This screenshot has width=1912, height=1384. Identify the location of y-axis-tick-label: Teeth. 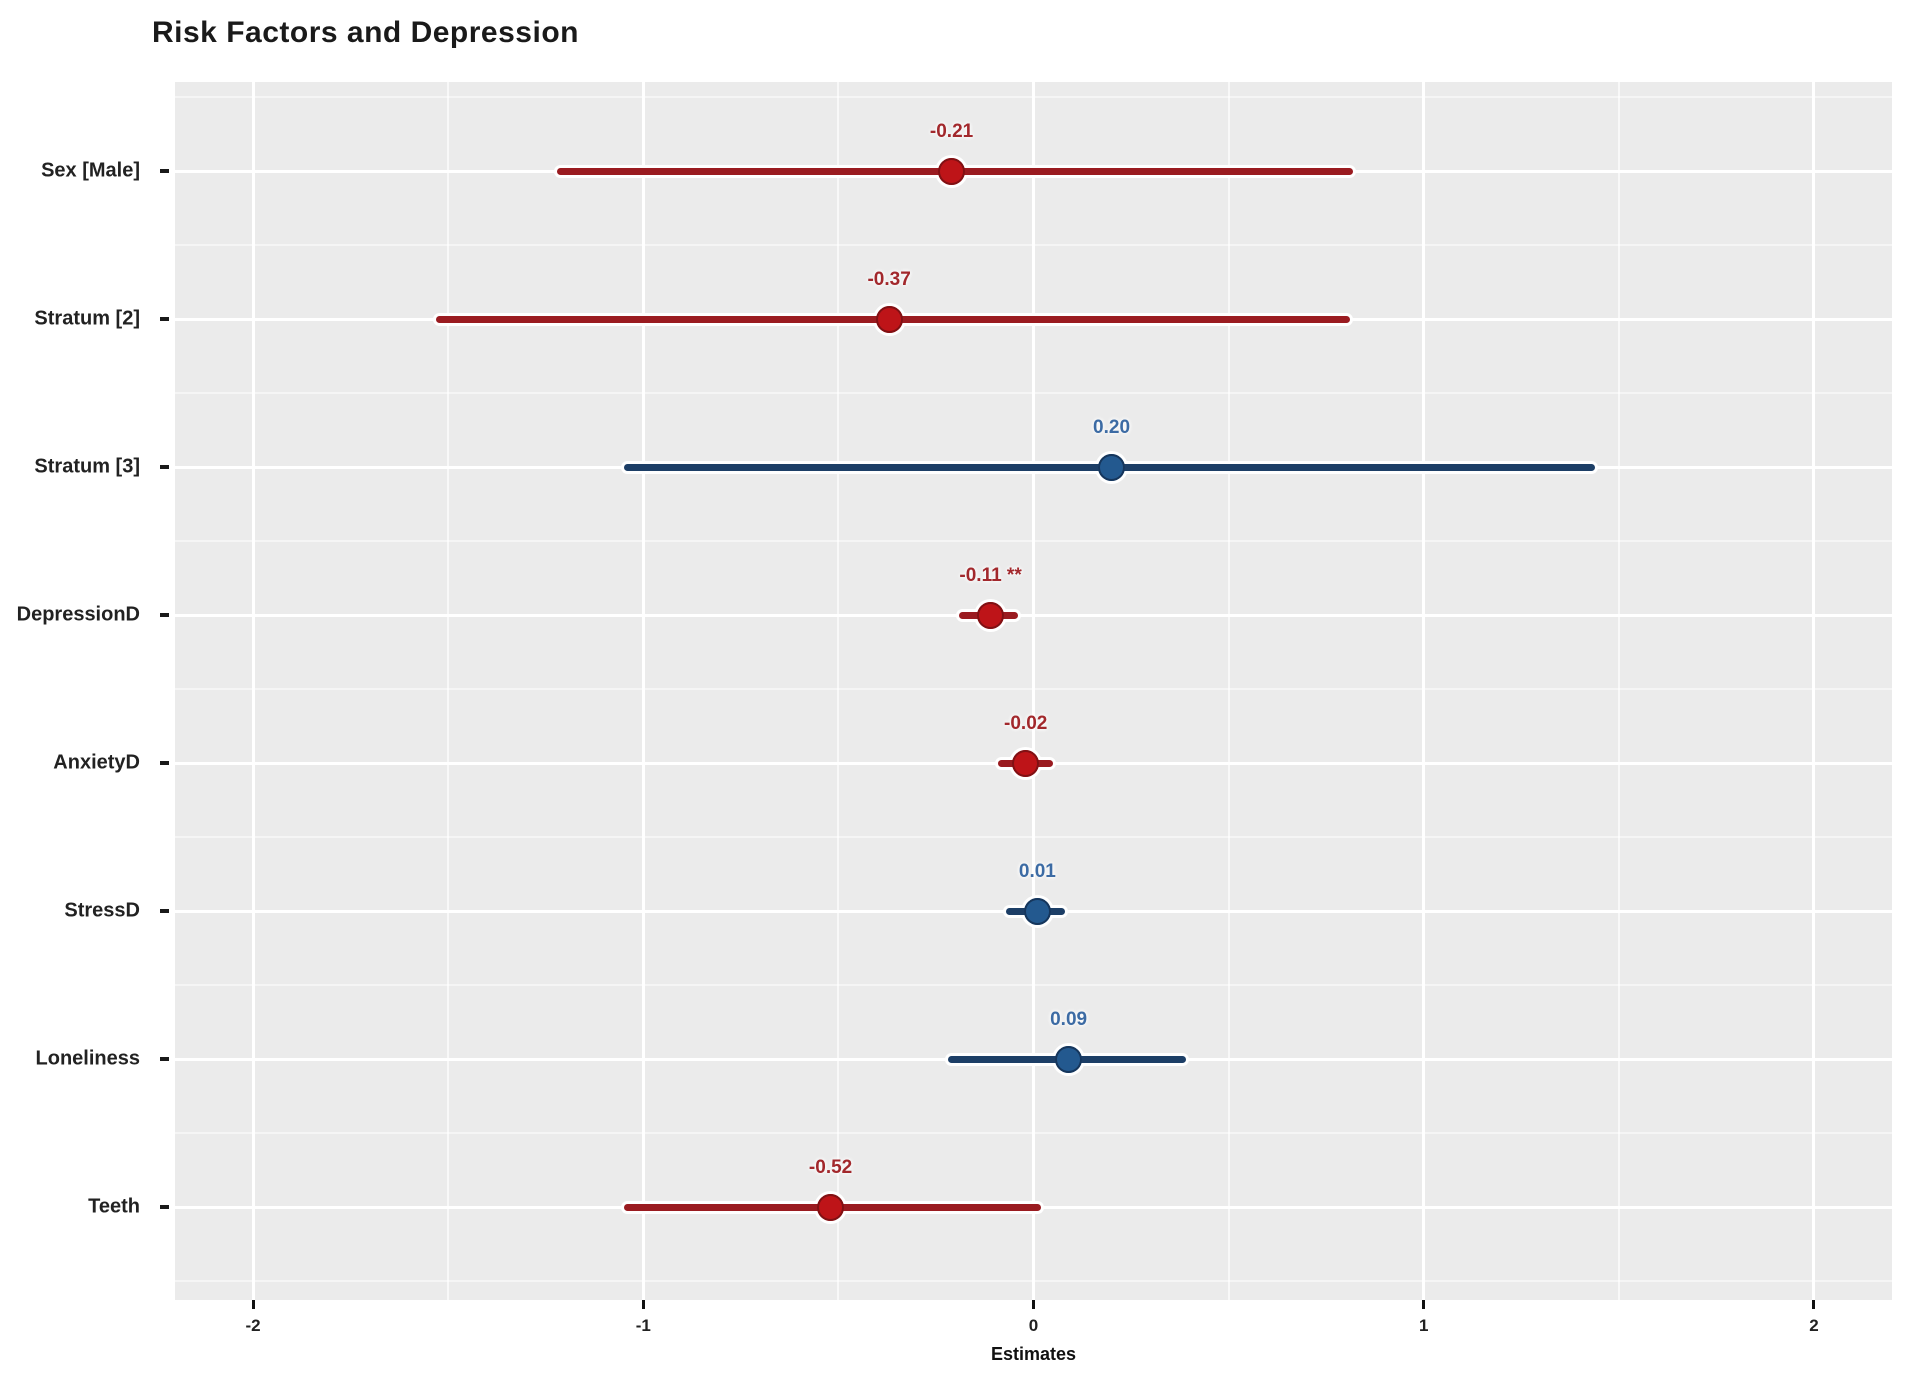
(114, 1206).